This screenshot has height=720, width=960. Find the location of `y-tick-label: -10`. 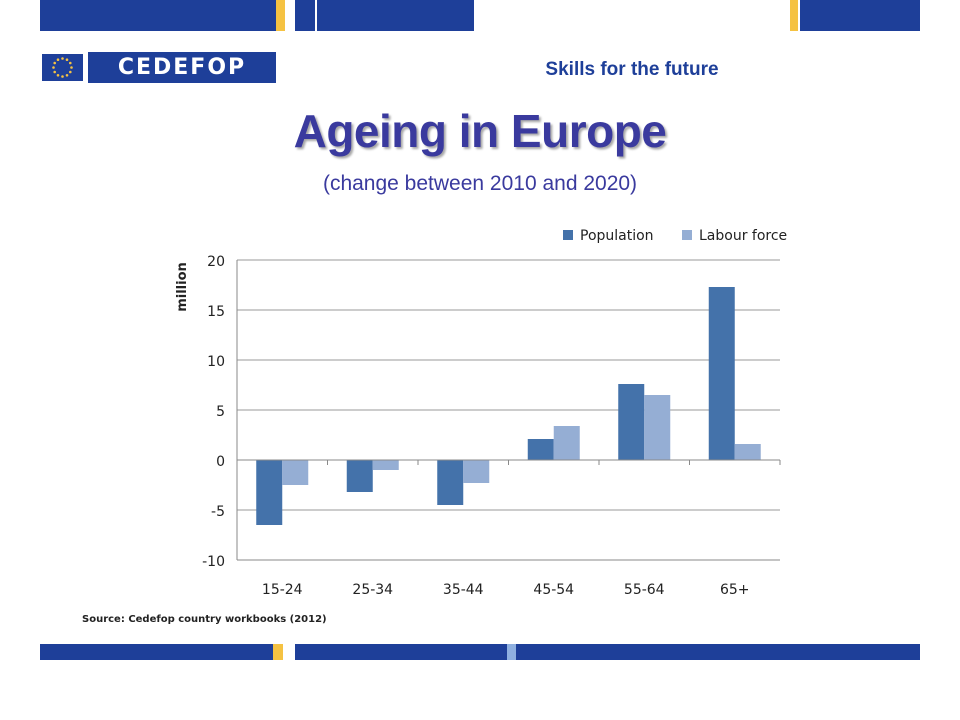

y-tick-label: -10 is located at coordinates (213, 562).